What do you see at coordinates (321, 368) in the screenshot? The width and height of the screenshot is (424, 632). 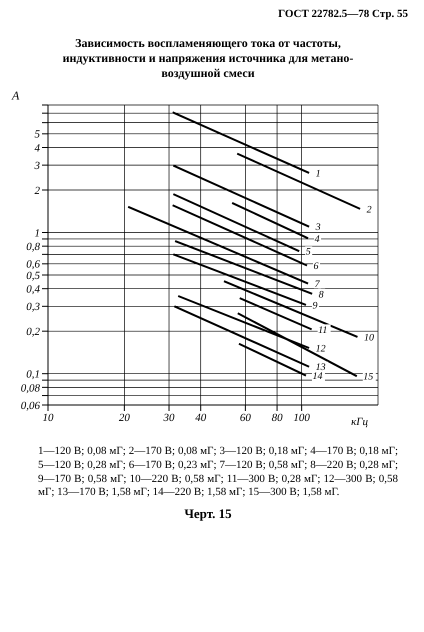 I see `series-label: 13` at bounding box center [321, 368].